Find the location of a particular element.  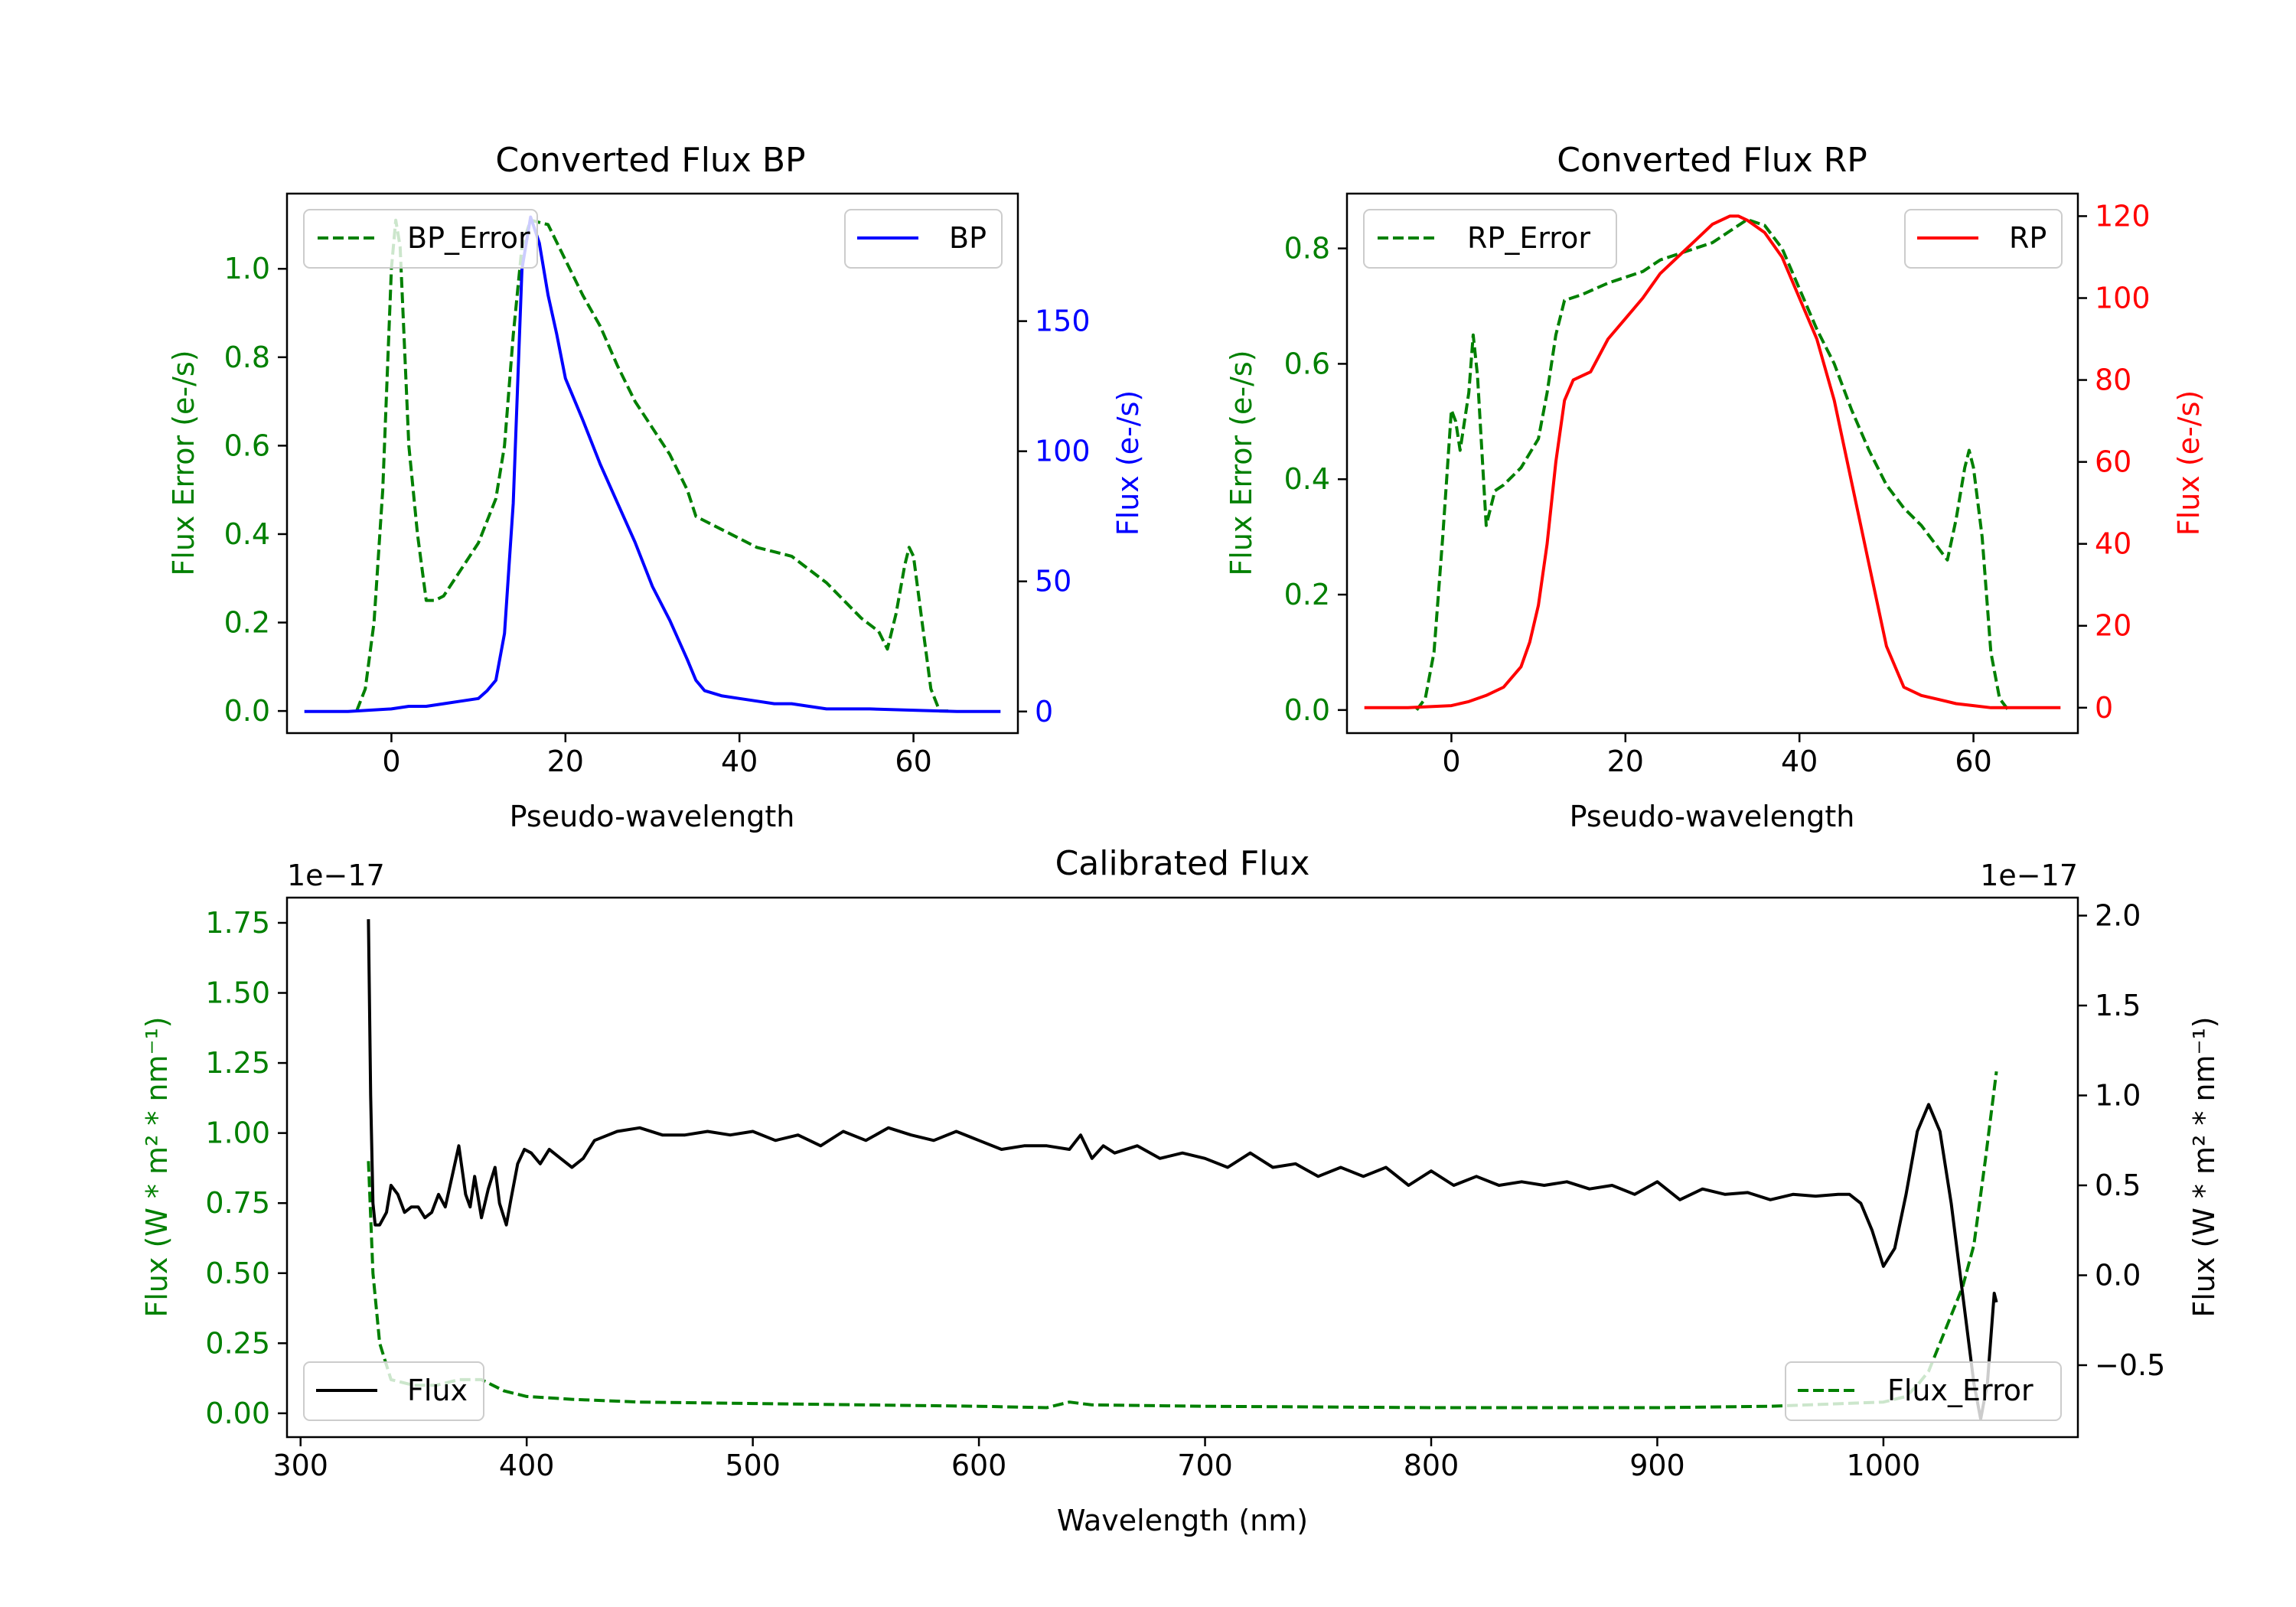

y-tick-label-right: 150 is located at coordinates (1063, 321).